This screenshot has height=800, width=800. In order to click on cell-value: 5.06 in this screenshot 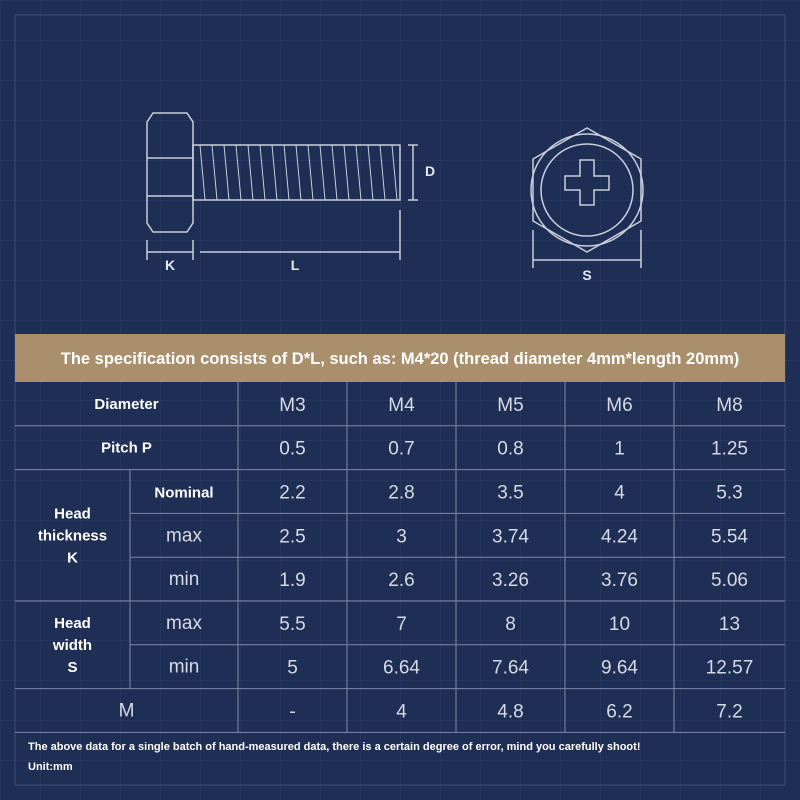, I will do `click(729, 580)`.